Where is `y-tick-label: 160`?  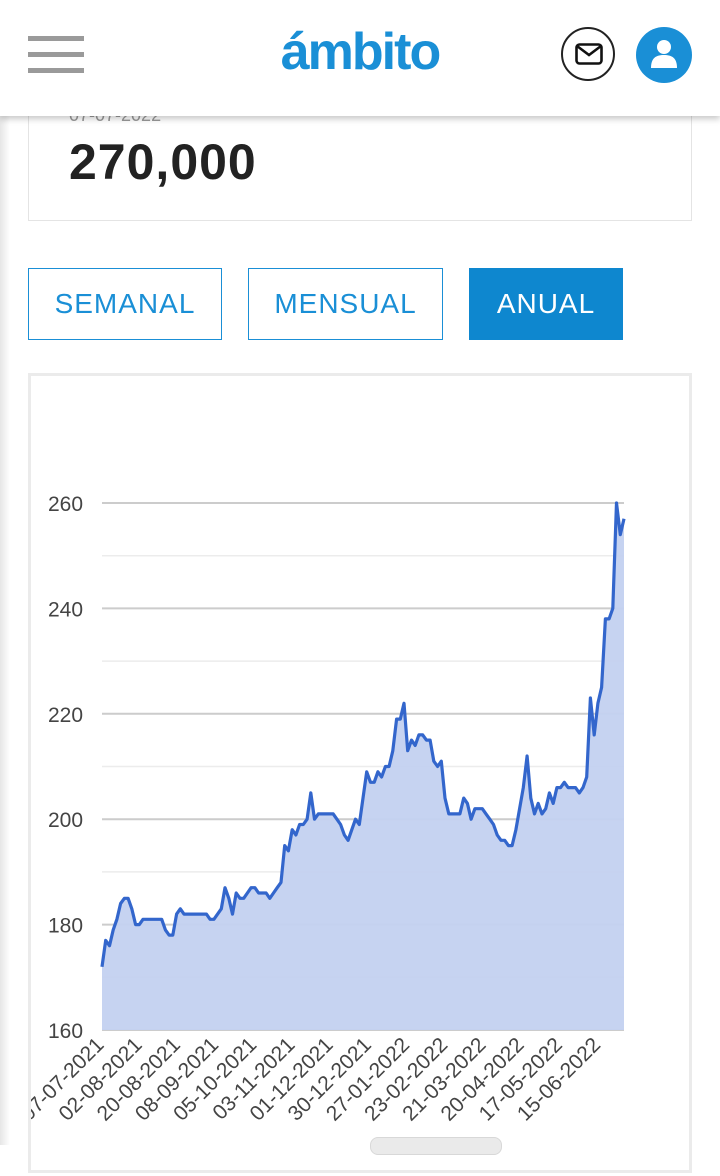
y-tick-label: 160 is located at coordinates (65, 1031).